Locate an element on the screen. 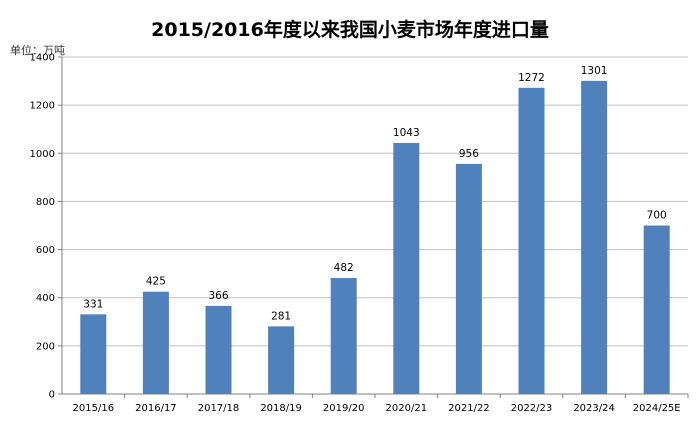 This screenshot has width=700, height=428. data-label: 1272 is located at coordinates (531, 78).